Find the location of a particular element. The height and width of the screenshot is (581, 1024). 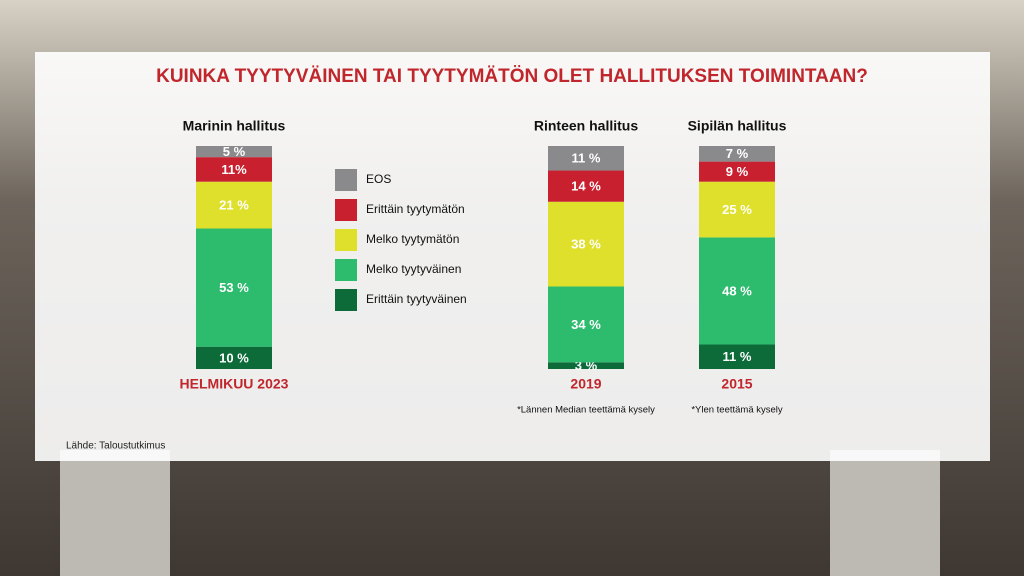

value-label: 25 % is located at coordinates (737, 209).